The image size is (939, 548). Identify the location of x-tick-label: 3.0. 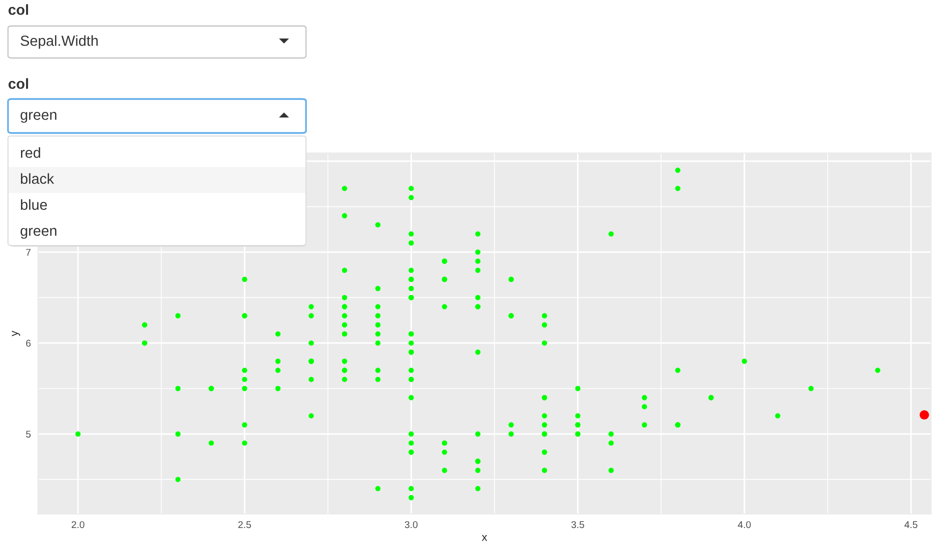
(411, 524).